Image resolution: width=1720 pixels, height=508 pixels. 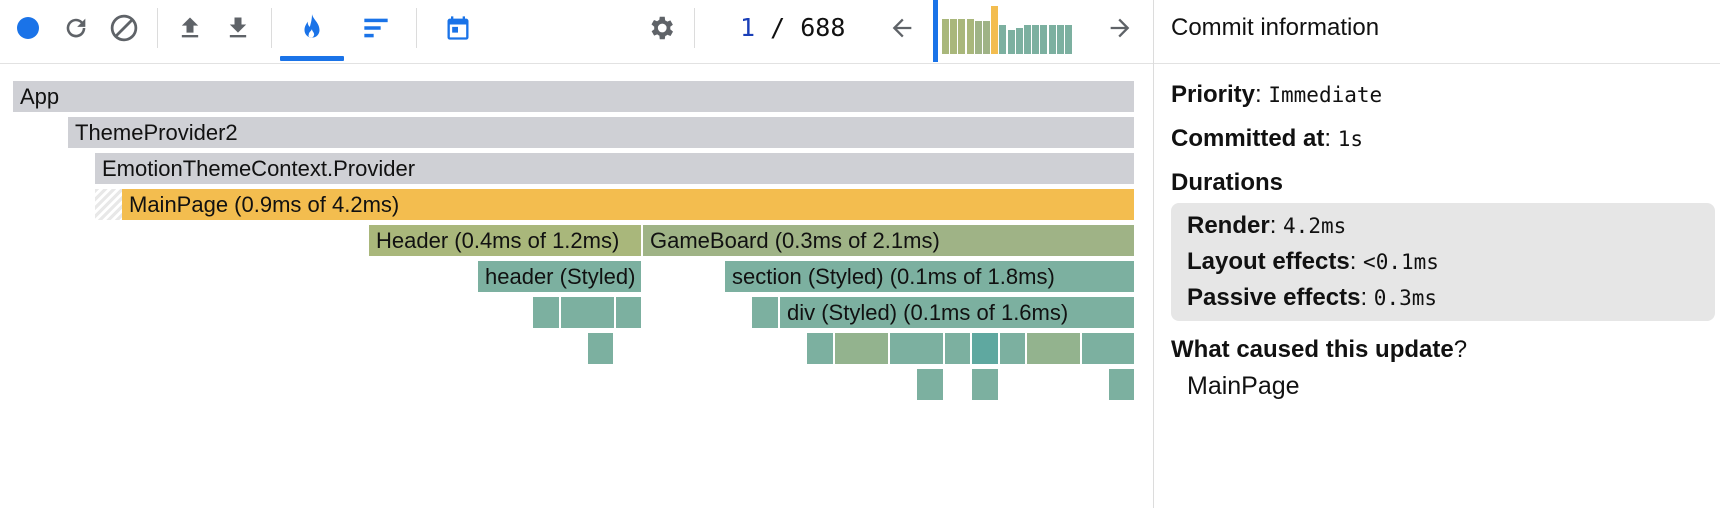 I want to click on passive-effects-row: Passive effects: 0.3ms, so click(x=1312, y=297).